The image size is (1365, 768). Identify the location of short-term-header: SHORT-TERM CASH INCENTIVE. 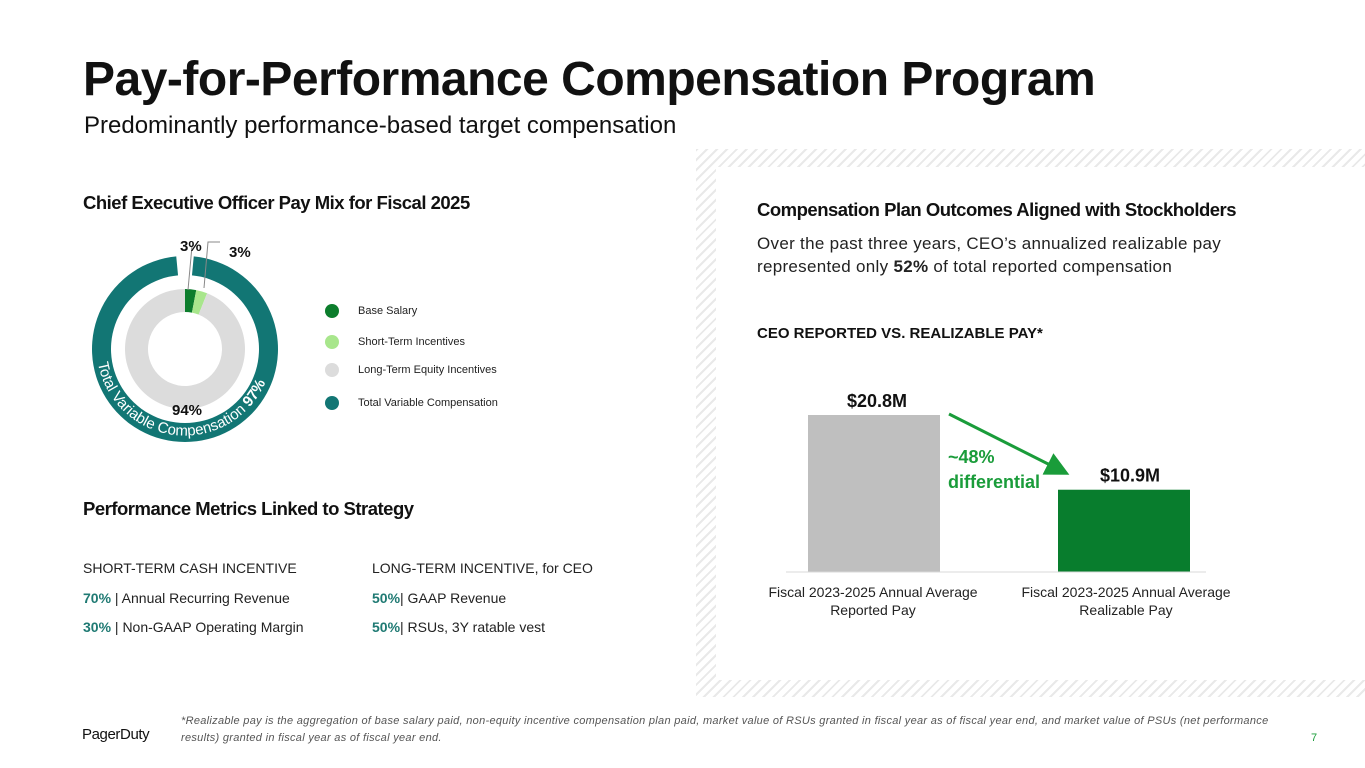
(190, 568).